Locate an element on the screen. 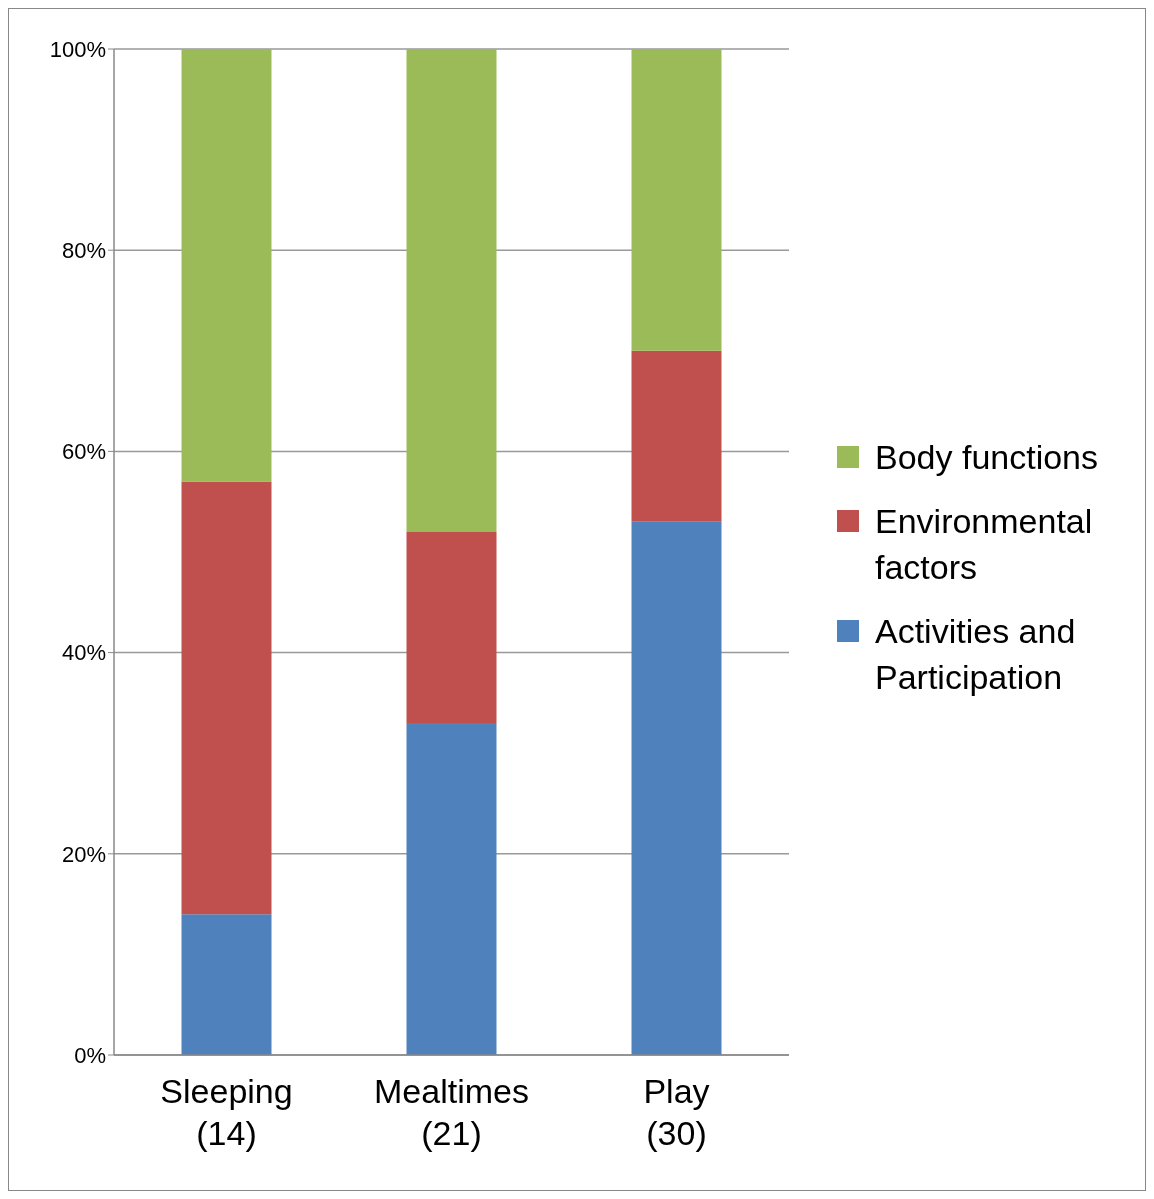  y-tick-label: 60% is located at coordinates (83, 452).